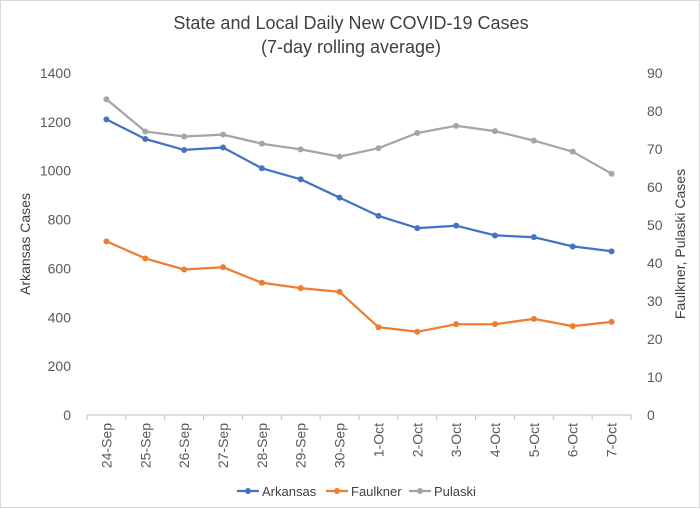 The height and width of the screenshot is (509, 700). What do you see at coordinates (376, 491) in the screenshot?
I see `legend-label-faulkner: Faulkner` at bounding box center [376, 491].